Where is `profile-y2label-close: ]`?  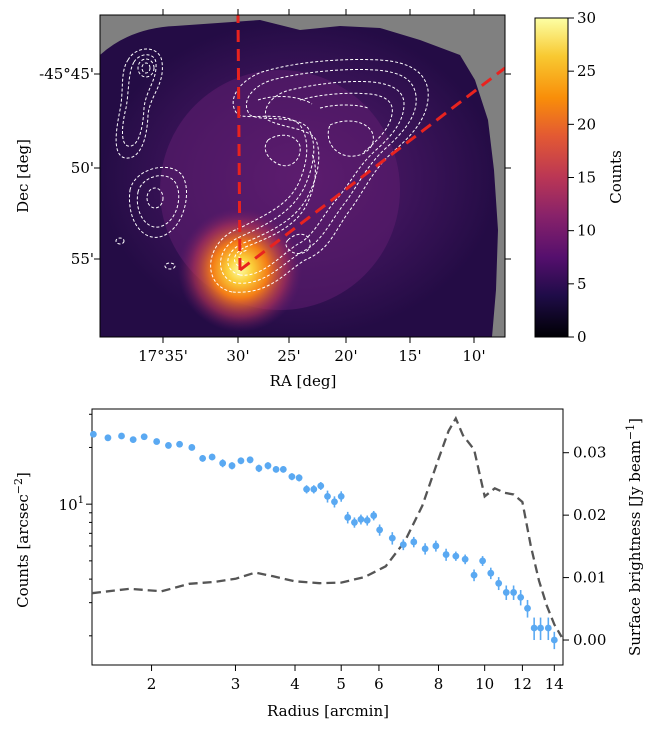 profile-y2label-close: ] is located at coordinates (635, 421).